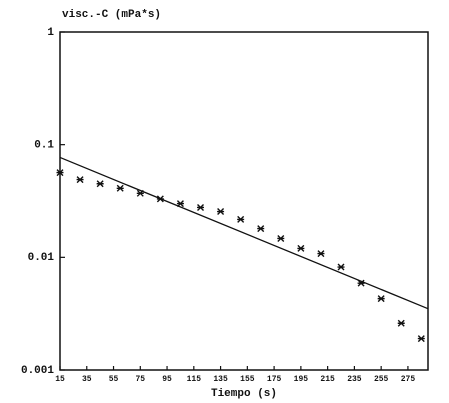 This screenshot has width=449, height=403. I want to click on y-tick-label: 0.01, so click(41, 258).